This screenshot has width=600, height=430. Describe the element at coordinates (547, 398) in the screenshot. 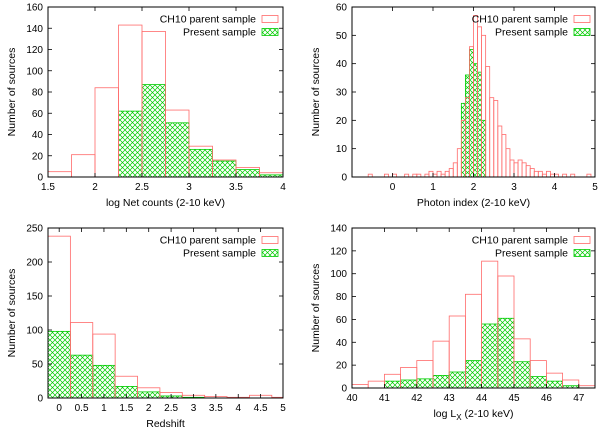

I see `x-tick-label: 46` at that location.